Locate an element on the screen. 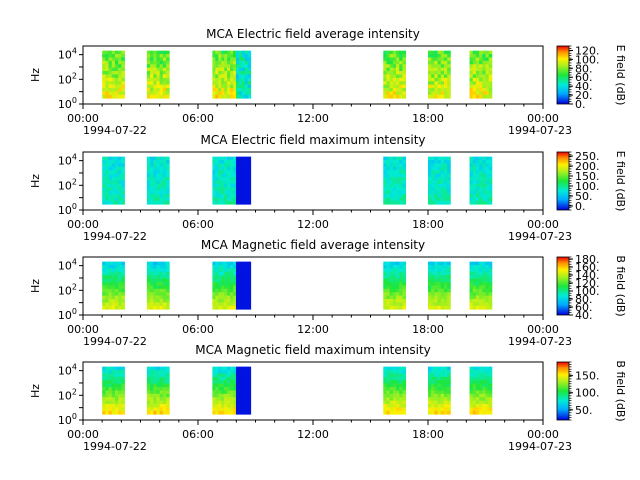 The image size is (640, 480). colorbar-tick-label: 160. is located at coordinates (587, 267).